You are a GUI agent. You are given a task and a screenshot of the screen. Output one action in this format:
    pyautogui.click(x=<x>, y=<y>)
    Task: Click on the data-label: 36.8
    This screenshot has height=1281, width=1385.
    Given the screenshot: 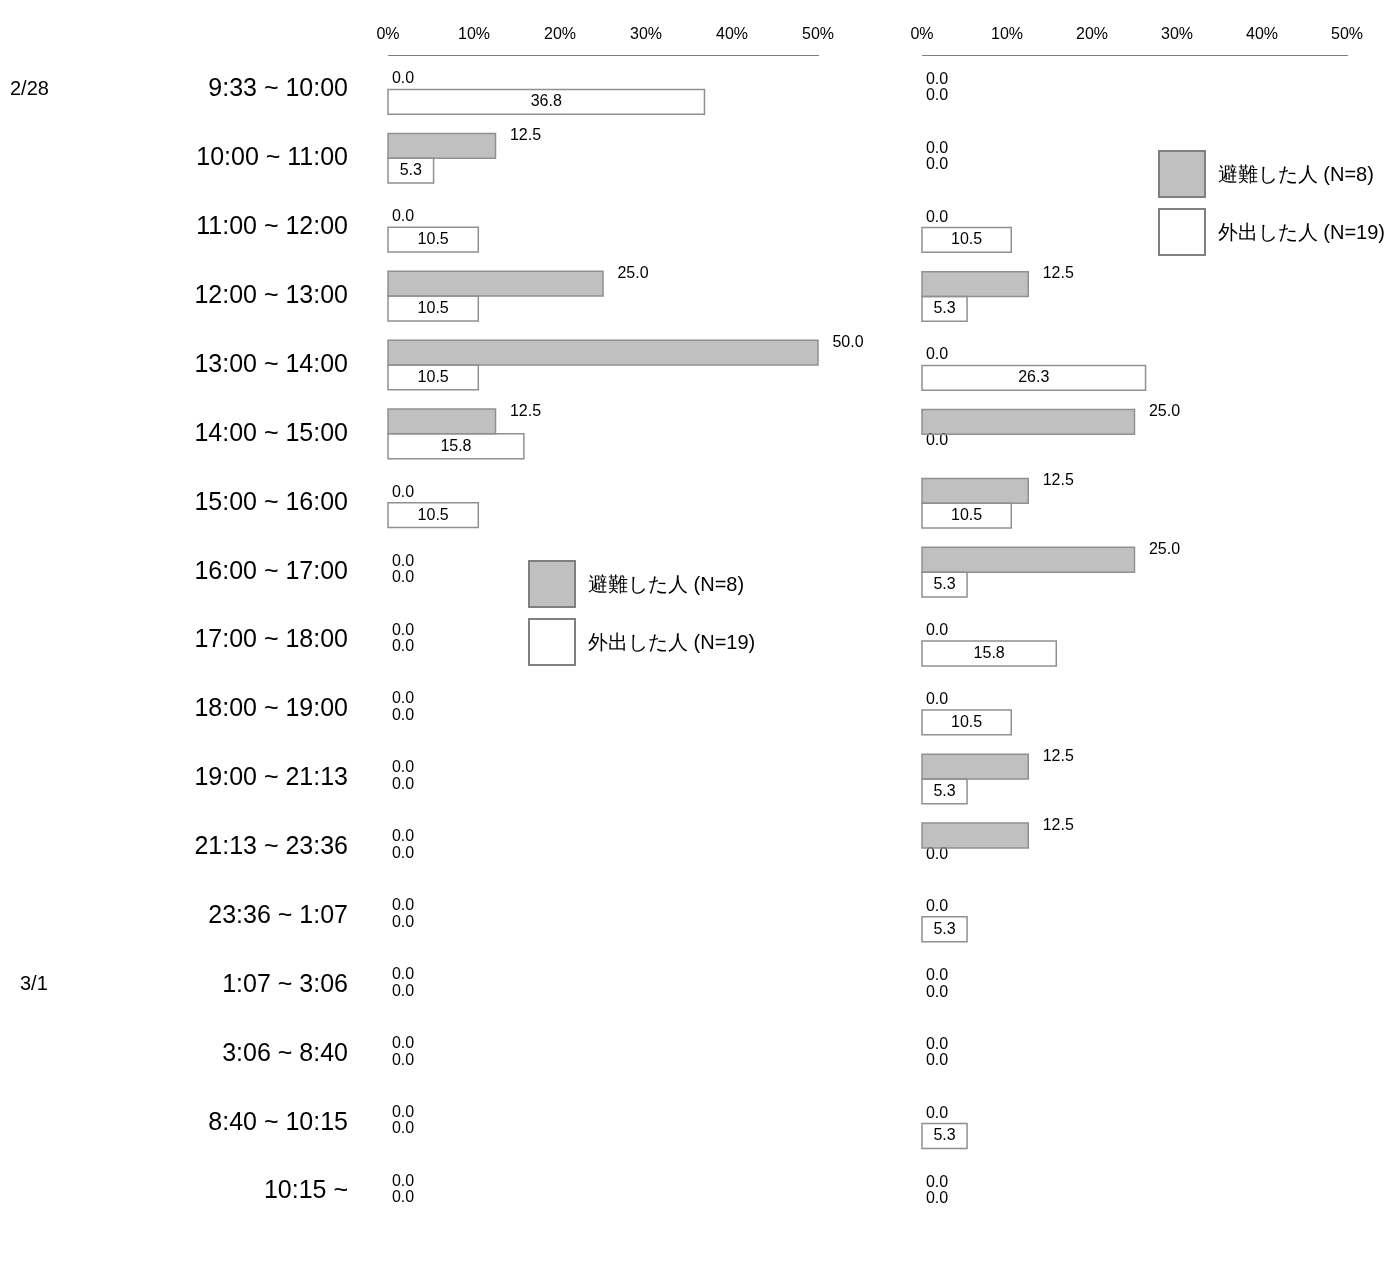 What is the action you would take?
    pyautogui.click(x=546, y=101)
    